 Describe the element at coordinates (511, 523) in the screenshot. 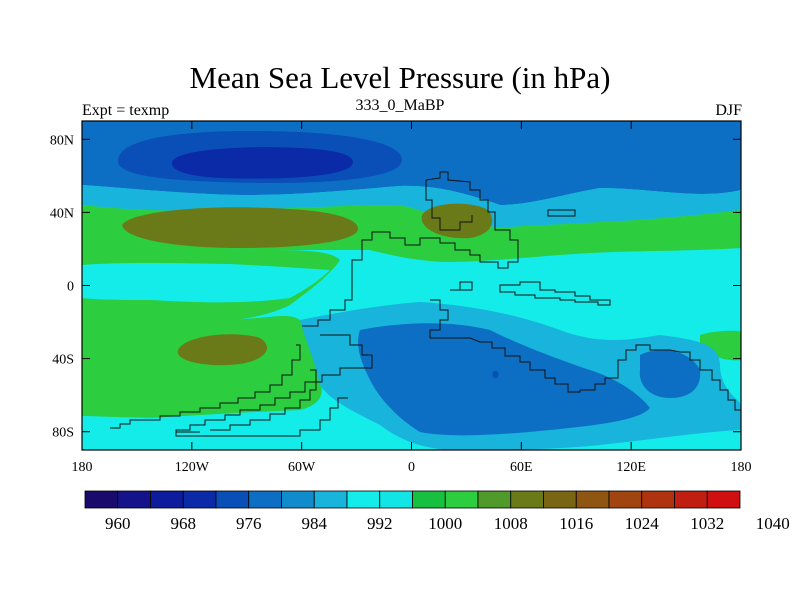

I see `colorbar-label-6: 1008` at that location.